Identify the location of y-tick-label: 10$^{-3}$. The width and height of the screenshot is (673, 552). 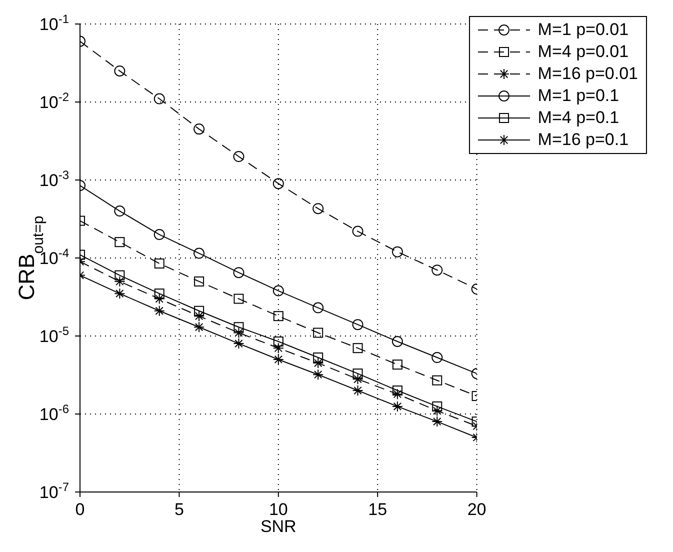
(54, 179).